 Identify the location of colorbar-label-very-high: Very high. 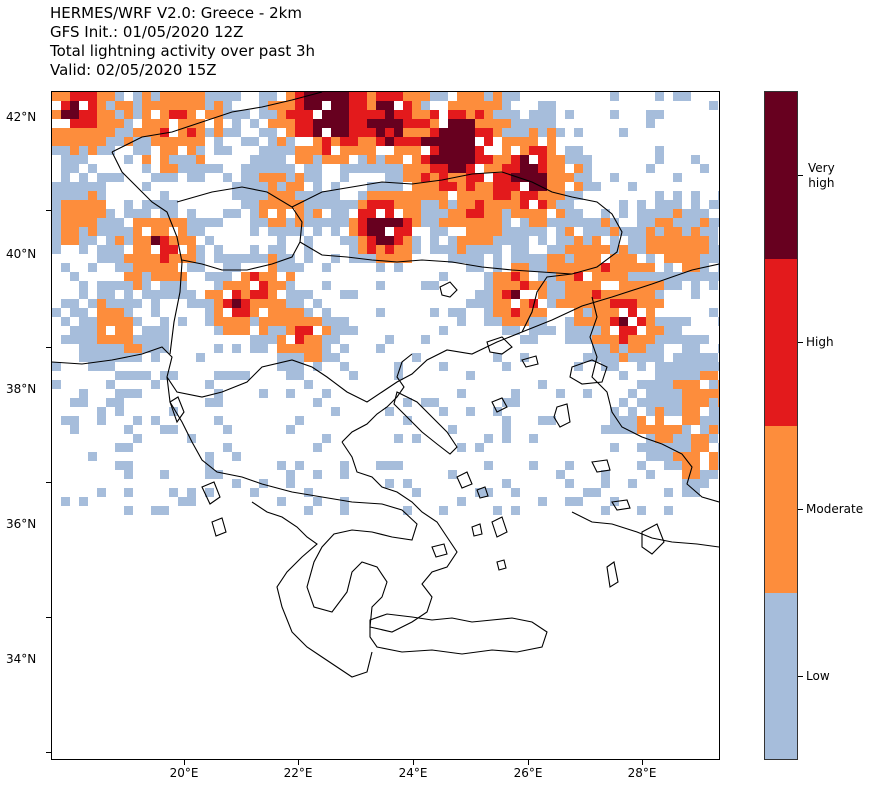
(821, 176).